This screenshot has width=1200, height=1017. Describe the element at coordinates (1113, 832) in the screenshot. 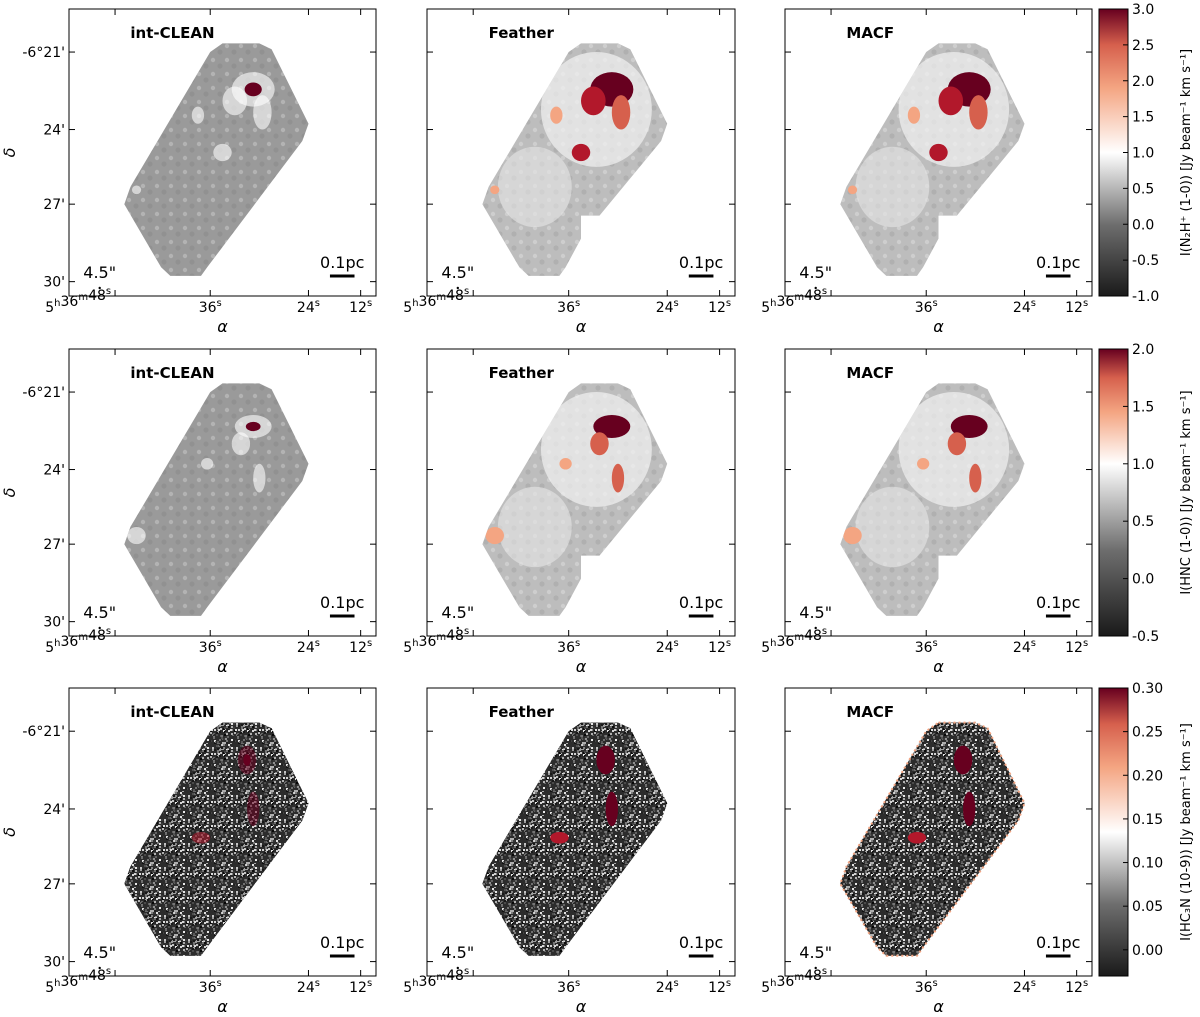

I see `colorbar-ramp` at that location.